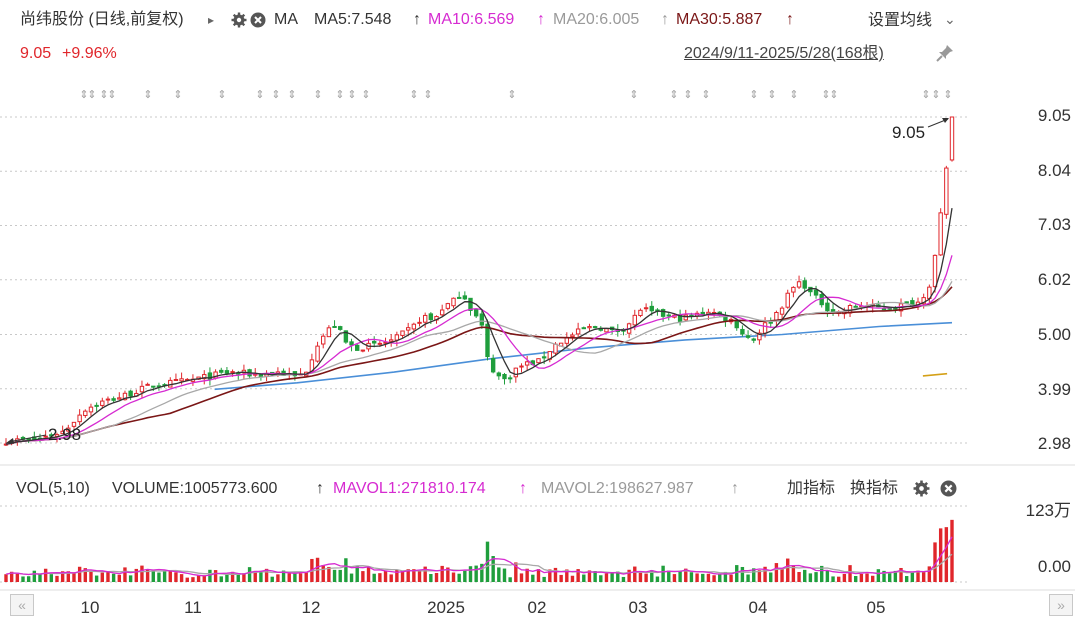 Image resolution: width=1075 pixels, height=619 pixels. What do you see at coordinates (102, 19) in the screenshot?
I see `stock-name: 尚纬股份 (日线,前复权)` at bounding box center [102, 19].